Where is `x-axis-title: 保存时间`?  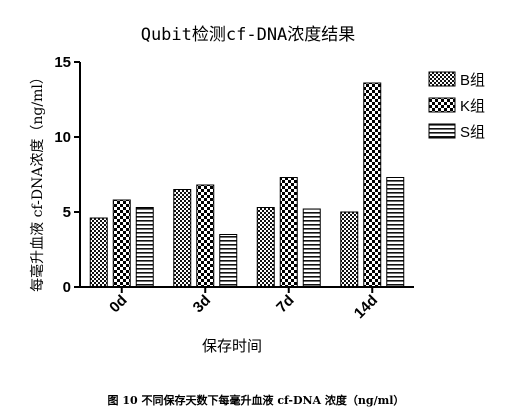
x-axis-title: 保存时间 is located at coordinates (232, 346).